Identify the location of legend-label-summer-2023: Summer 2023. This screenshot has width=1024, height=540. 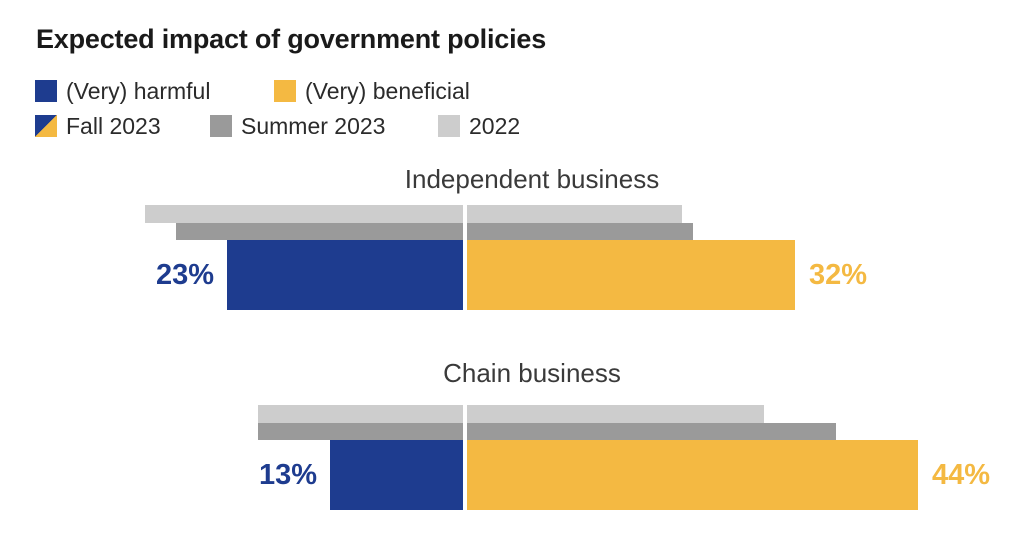
(313, 125).